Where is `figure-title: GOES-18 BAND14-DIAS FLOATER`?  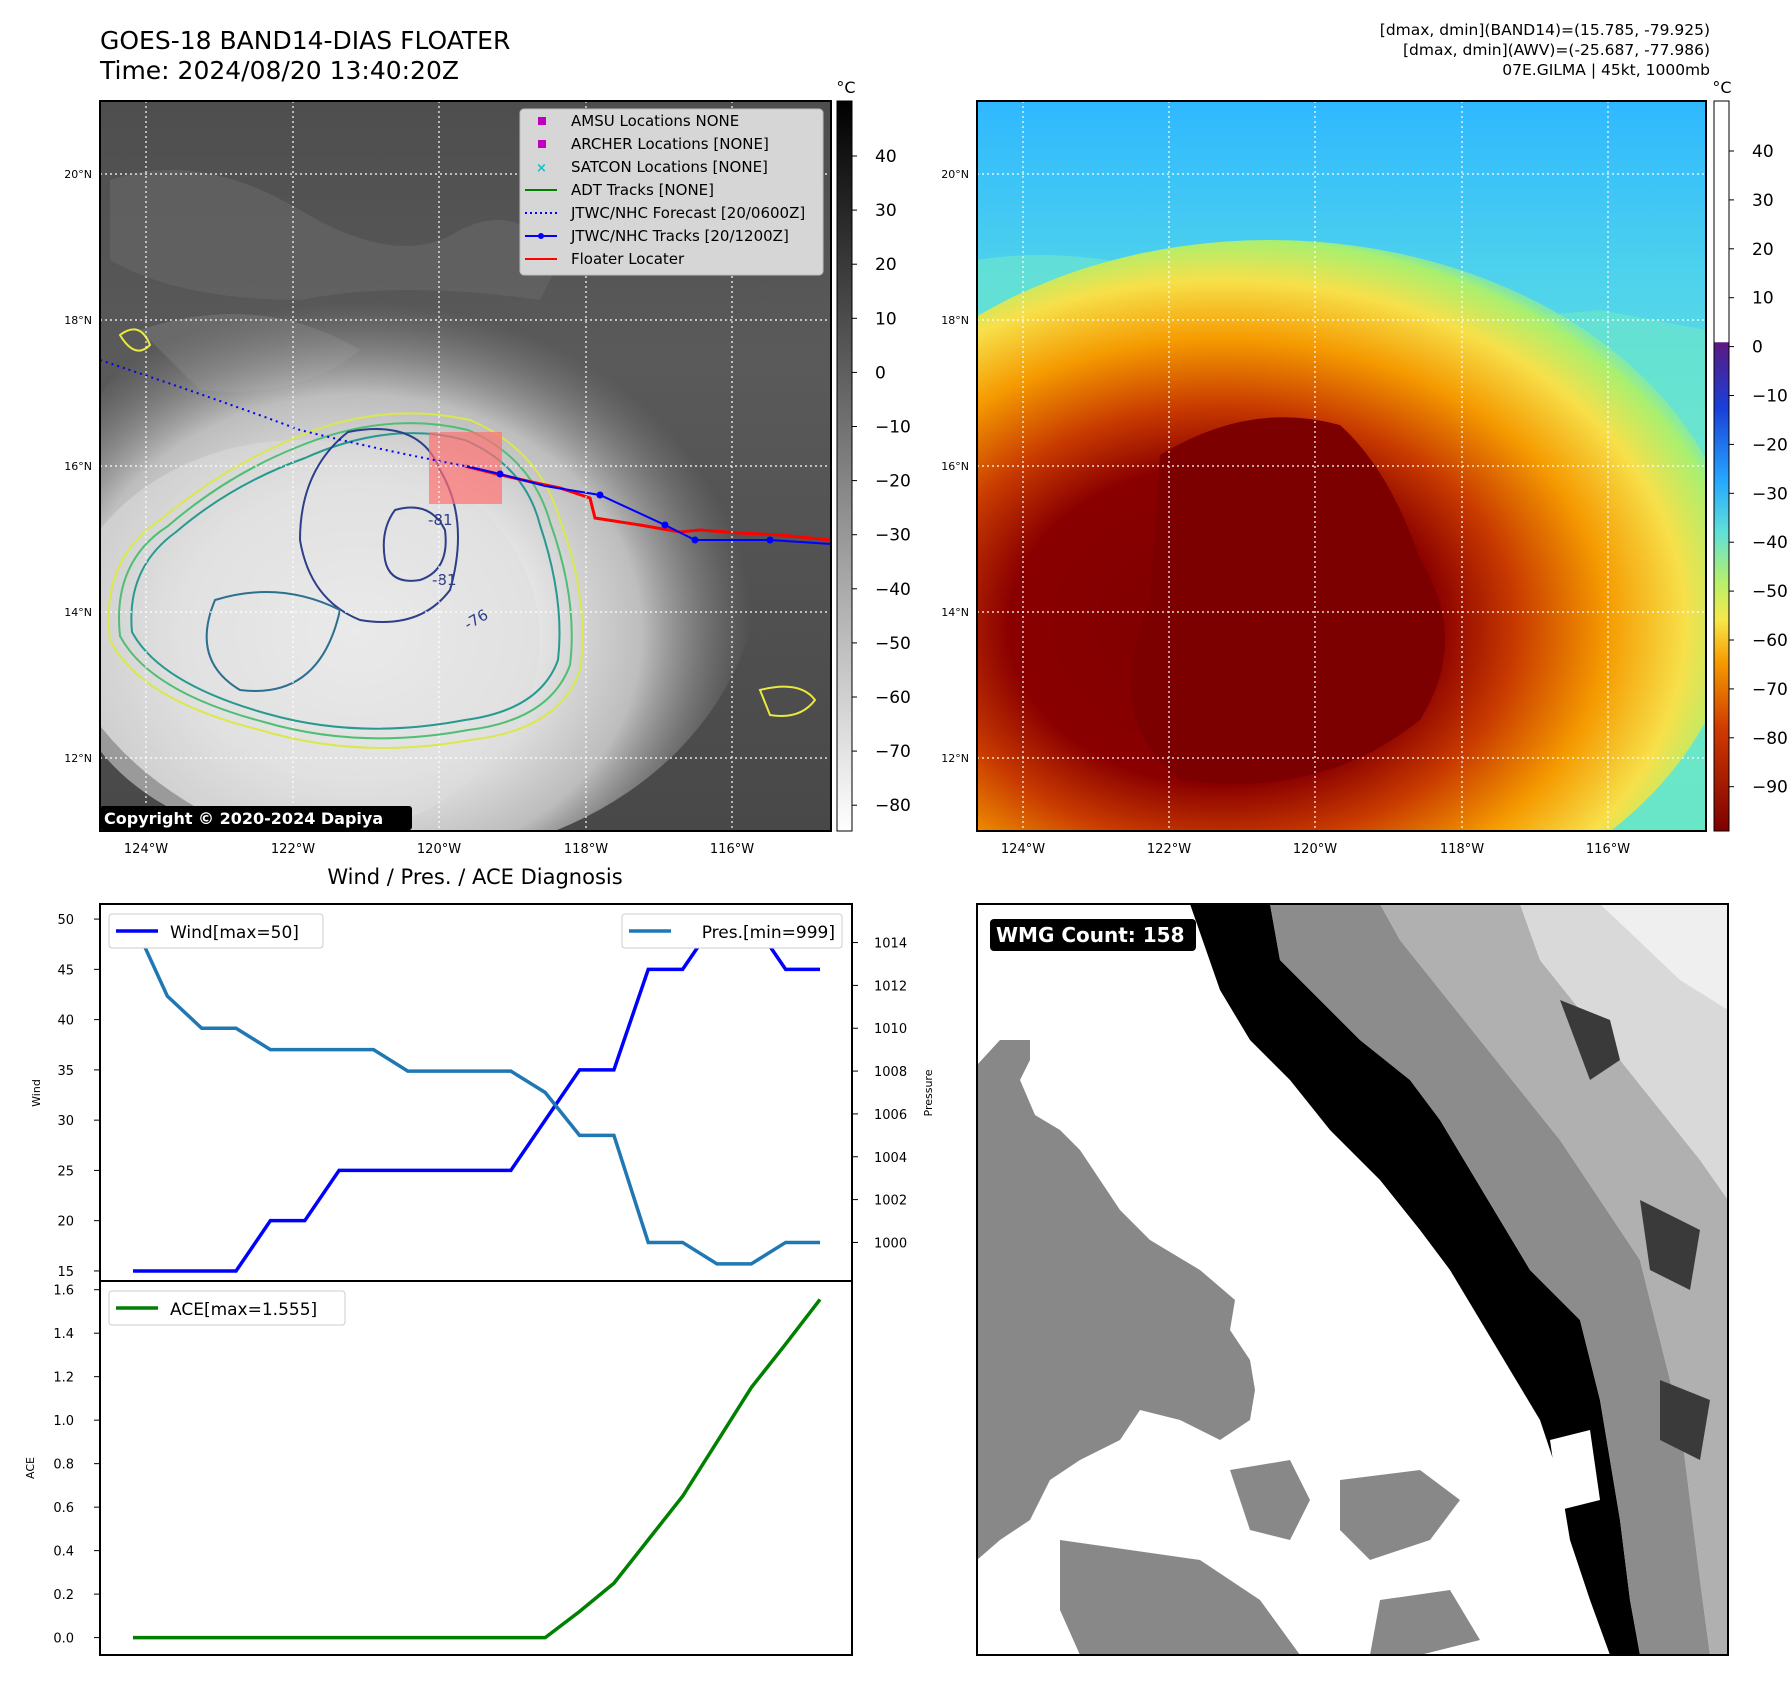
figure-title: GOES-18 BAND14-DIAS FLOATER is located at coordinates (305, 40).